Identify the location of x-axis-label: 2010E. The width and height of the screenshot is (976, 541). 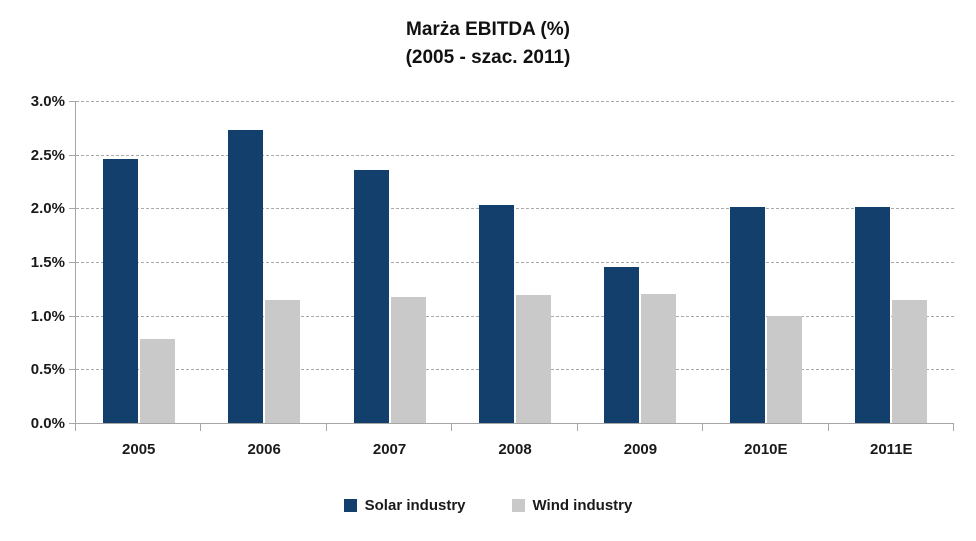
(766, 449).